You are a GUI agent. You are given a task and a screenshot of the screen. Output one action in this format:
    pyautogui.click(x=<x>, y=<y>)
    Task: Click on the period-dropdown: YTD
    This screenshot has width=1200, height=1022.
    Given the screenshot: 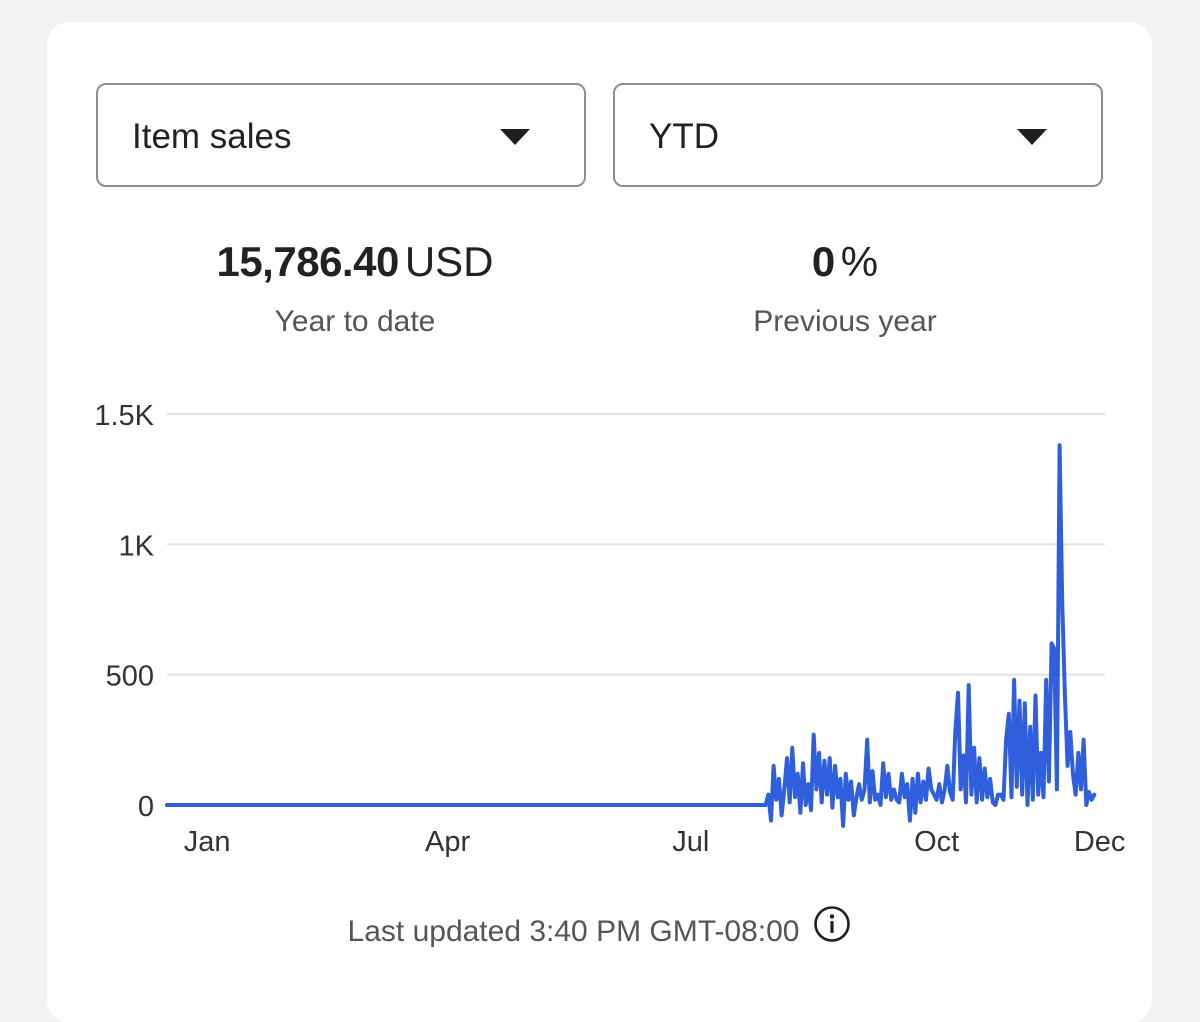 What is the action you would take?
    pyautogui.click(x=858, y=135)
    